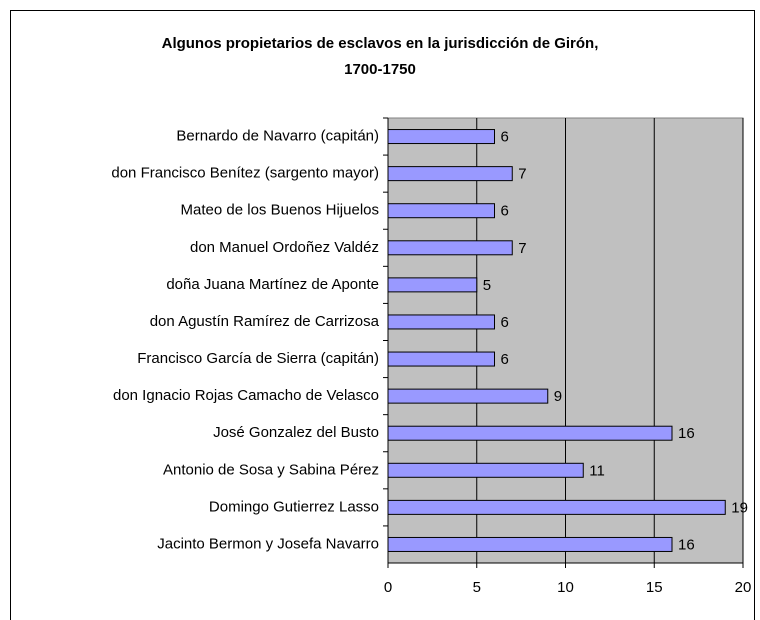 This screenshot has width=760, height=620. I want to click on y-tick-label: Bernardo de Navarro (capitán), so click(277, 136).